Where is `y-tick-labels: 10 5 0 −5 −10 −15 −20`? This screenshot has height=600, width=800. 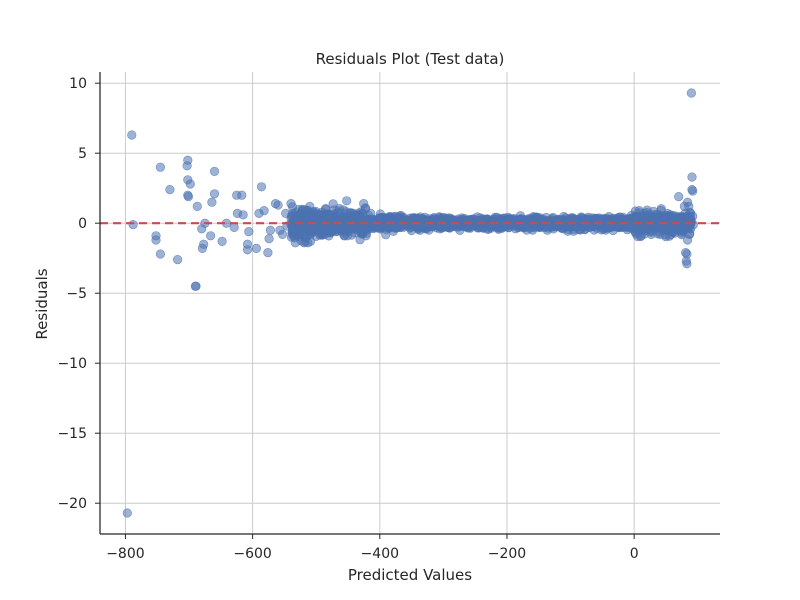
y-tick-labels: 10 5 0 −5 −10 −15 −20 is located at coordinates (78, 294).